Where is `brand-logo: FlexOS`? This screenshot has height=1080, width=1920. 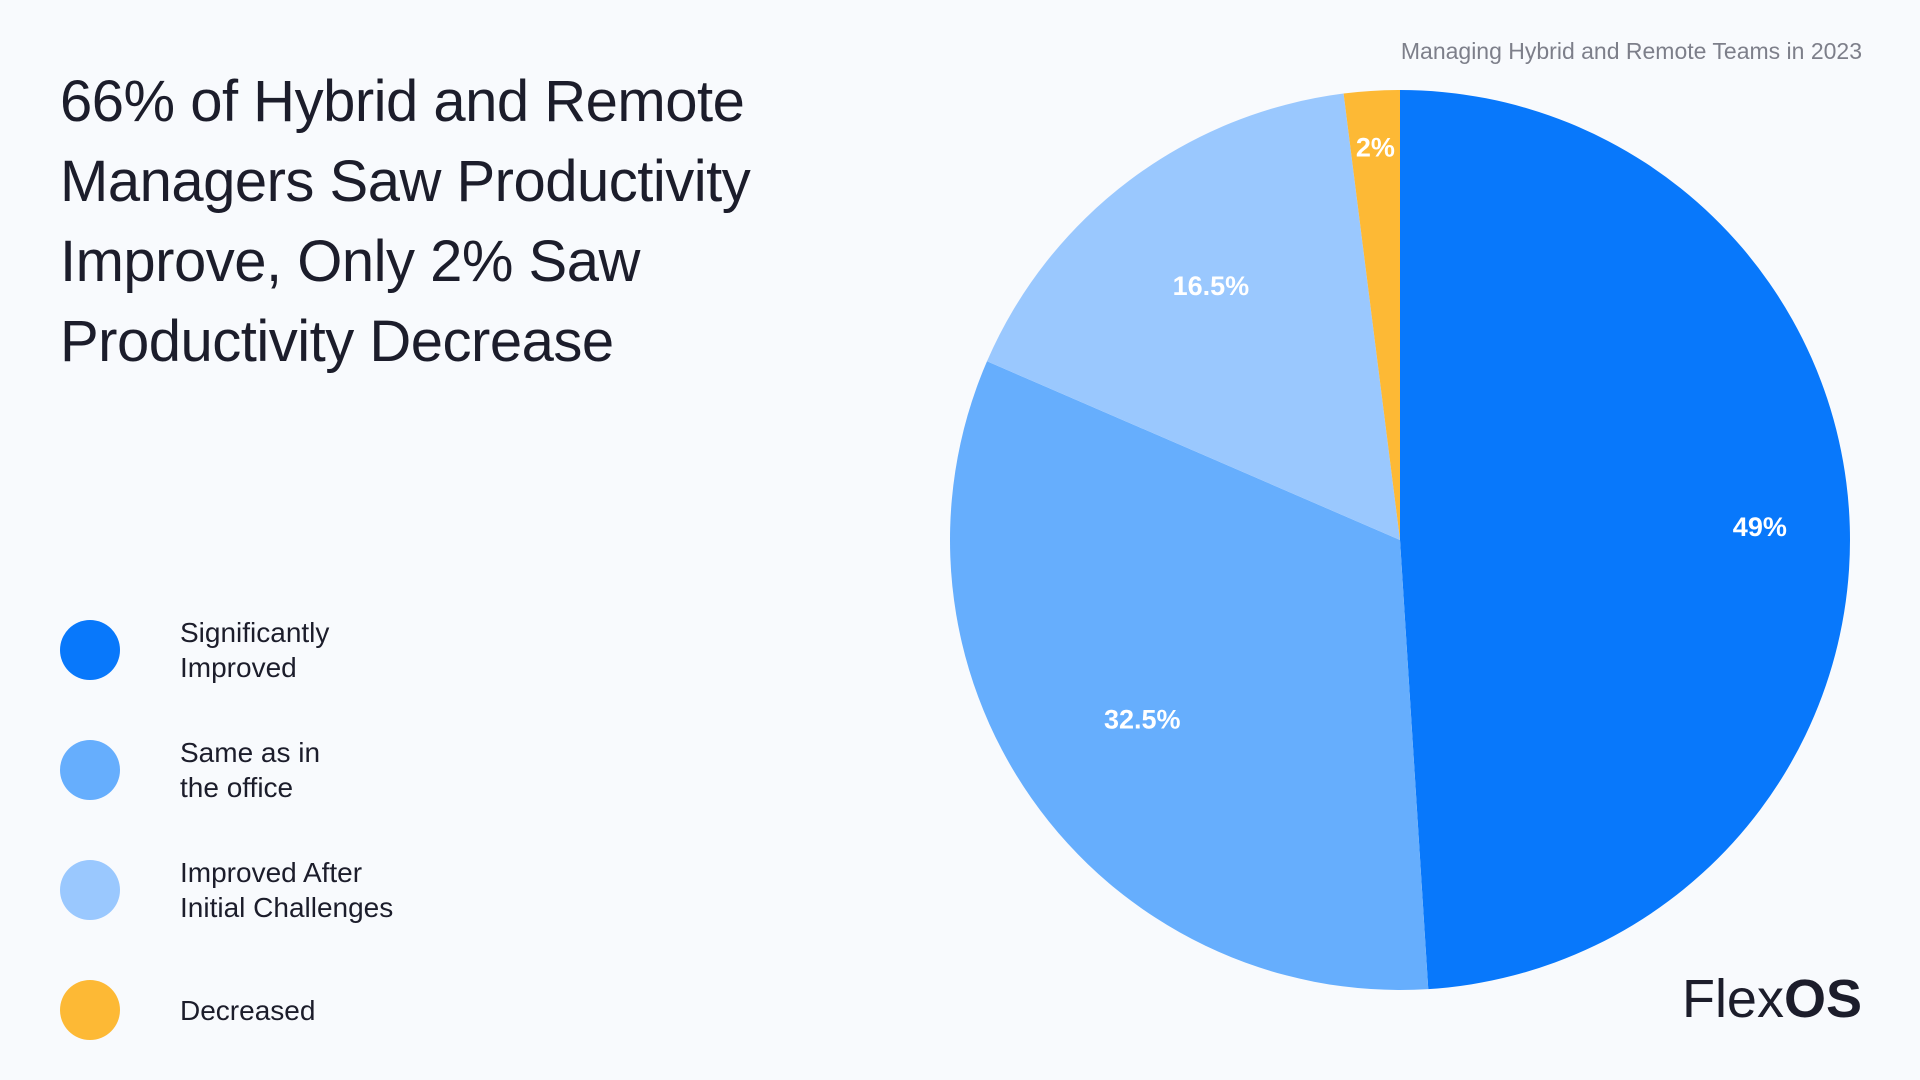
brand-logo: FlexOS is located at coordinates (1772, 999).